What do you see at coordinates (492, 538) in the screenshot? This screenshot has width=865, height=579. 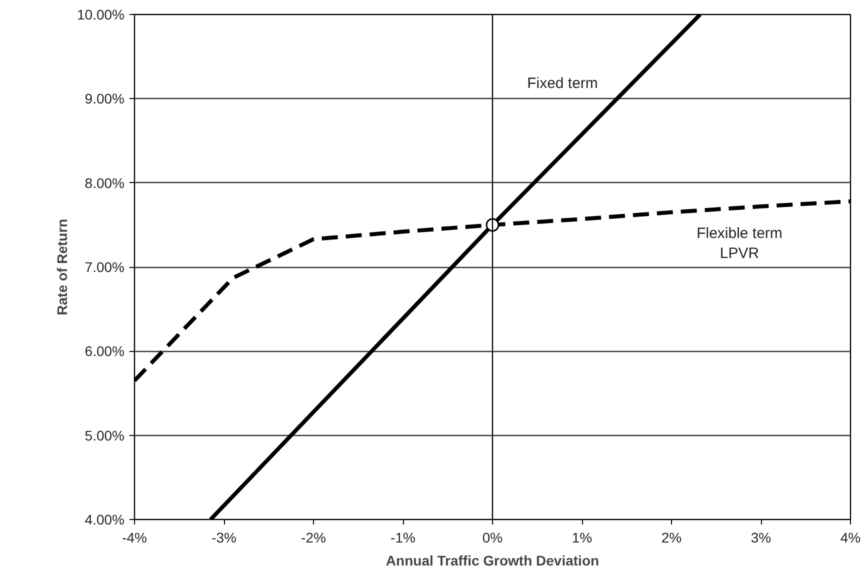 I see `x-tick-label: 0%` at bounding box center [492, 538].